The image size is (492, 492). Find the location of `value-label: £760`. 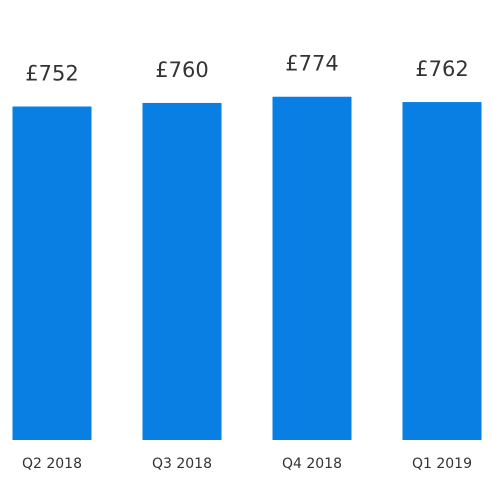

value-label: £760 is located at coordinates (181, 70).